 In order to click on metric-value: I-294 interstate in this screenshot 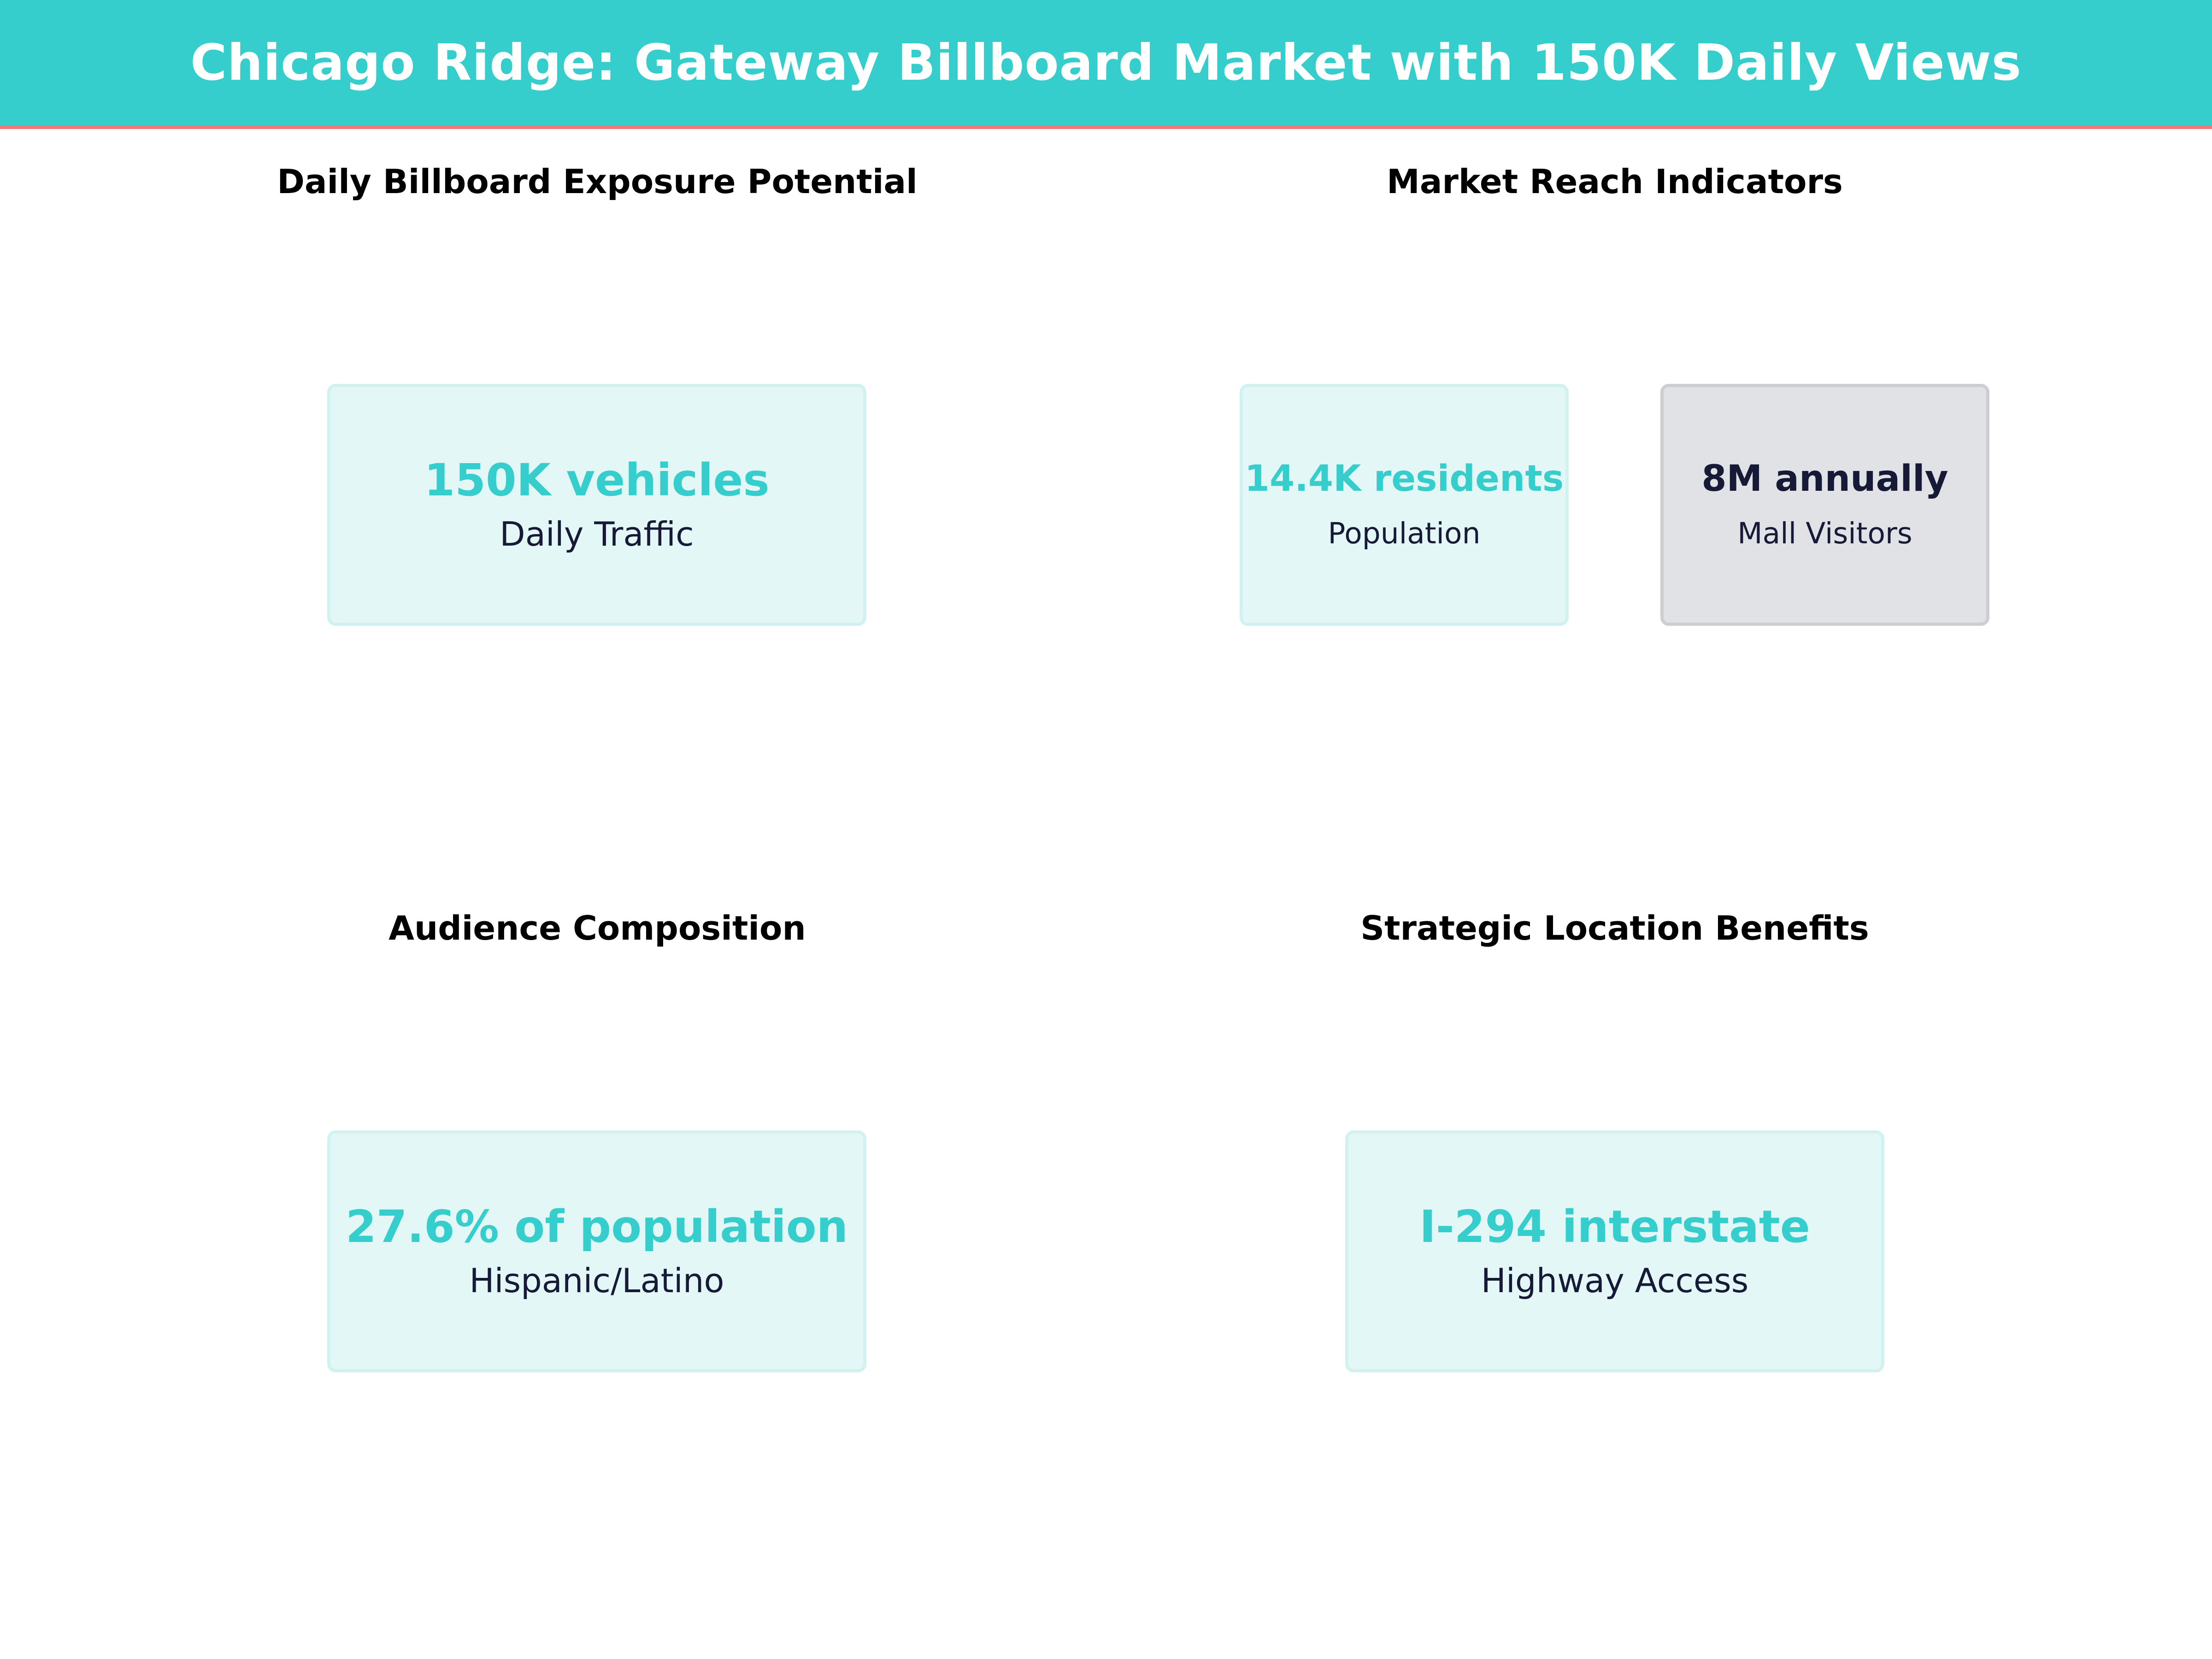, I will do `click(1614, 1226)`.